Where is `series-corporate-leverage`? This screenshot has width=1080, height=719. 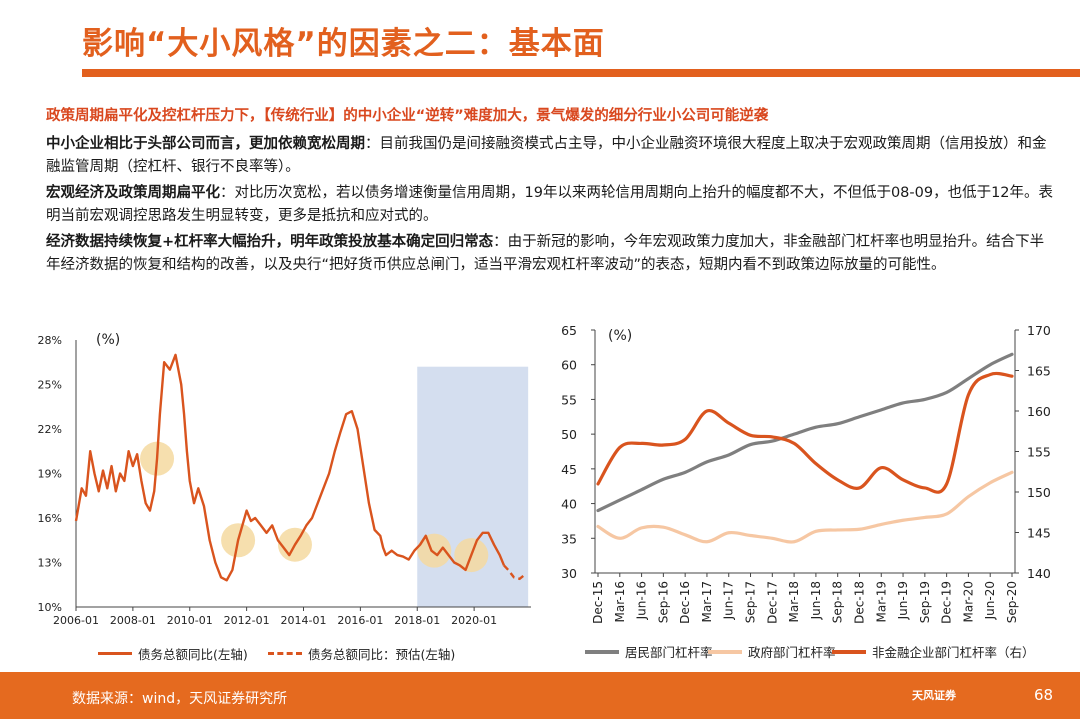 series-corporate-leverage is located at coordinates (805, 432).